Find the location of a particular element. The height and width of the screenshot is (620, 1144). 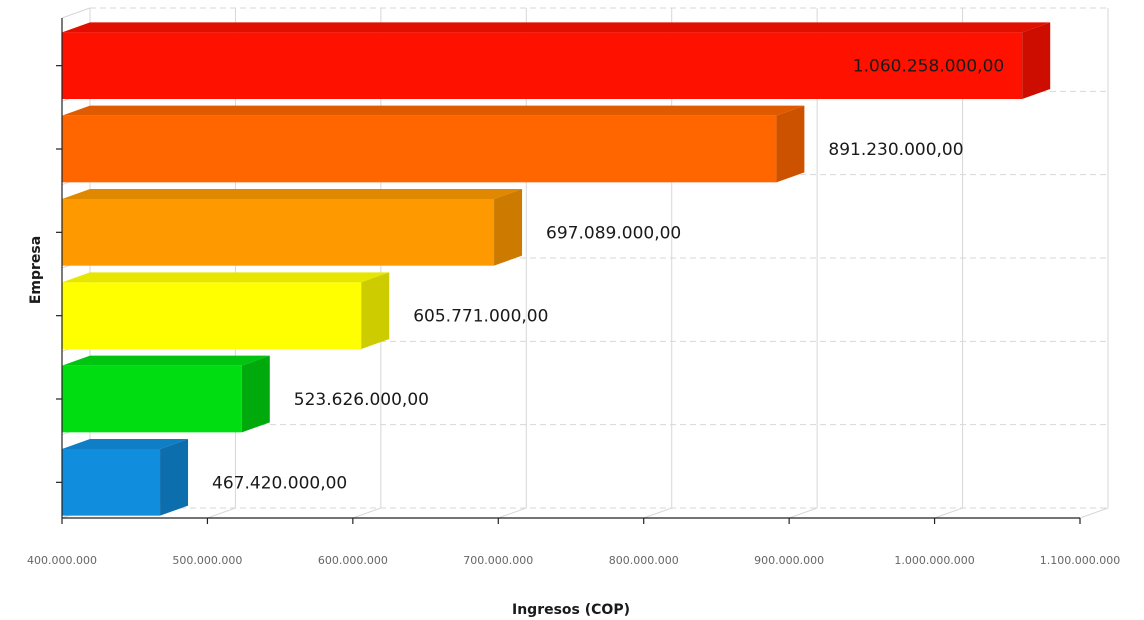

x-axis-title: Ingresos (COP) is located at coordinates (571, 610).